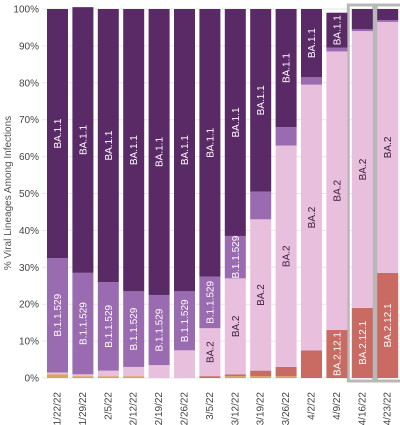  I want to click on highlight-boxes, so click(373, 193).